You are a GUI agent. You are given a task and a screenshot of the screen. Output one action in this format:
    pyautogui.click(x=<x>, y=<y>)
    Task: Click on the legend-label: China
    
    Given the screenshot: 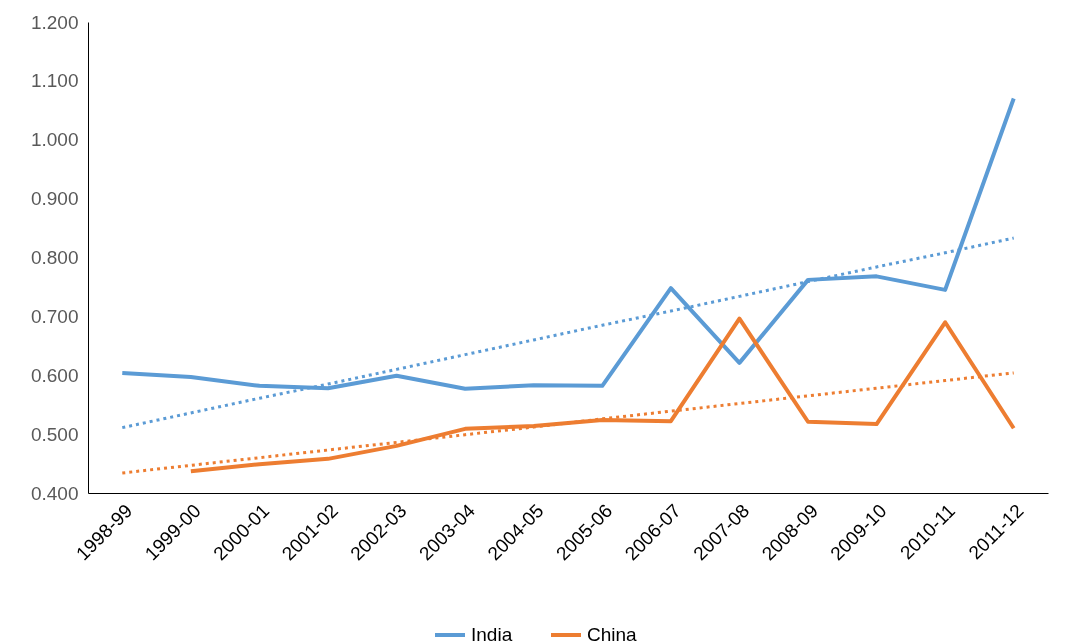 What is the action you would take?
    pyautogui.click(x=612, y=633)
    